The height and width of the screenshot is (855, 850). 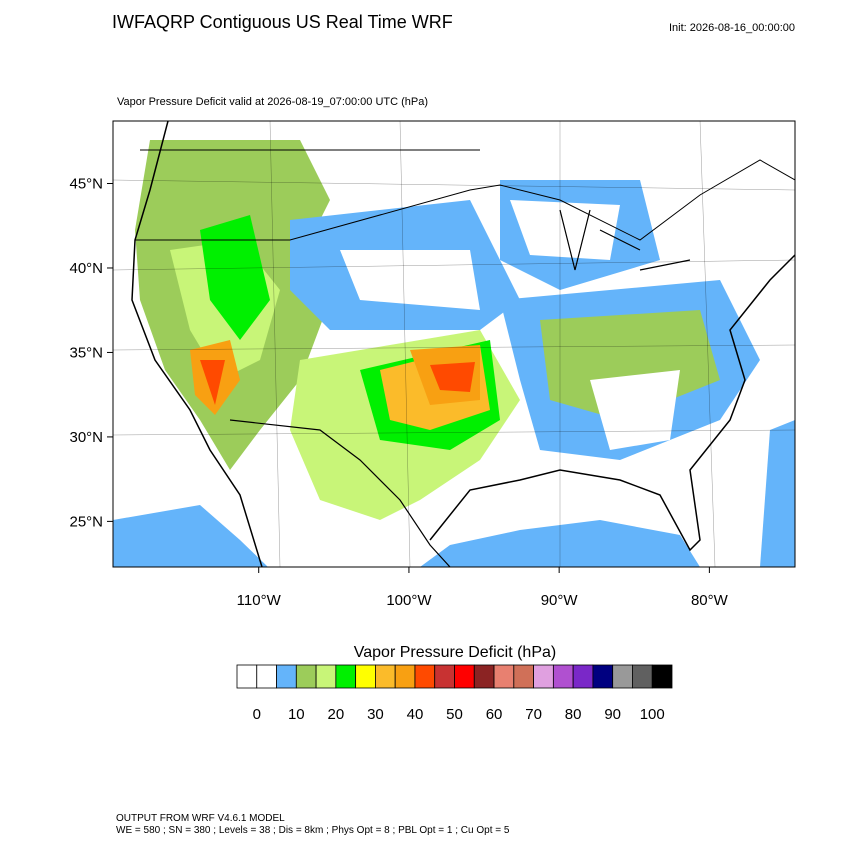 I want to click on colorbar: 0 10 20 30 40 50 60 70 80 90 100, so click(x=454, y=693).